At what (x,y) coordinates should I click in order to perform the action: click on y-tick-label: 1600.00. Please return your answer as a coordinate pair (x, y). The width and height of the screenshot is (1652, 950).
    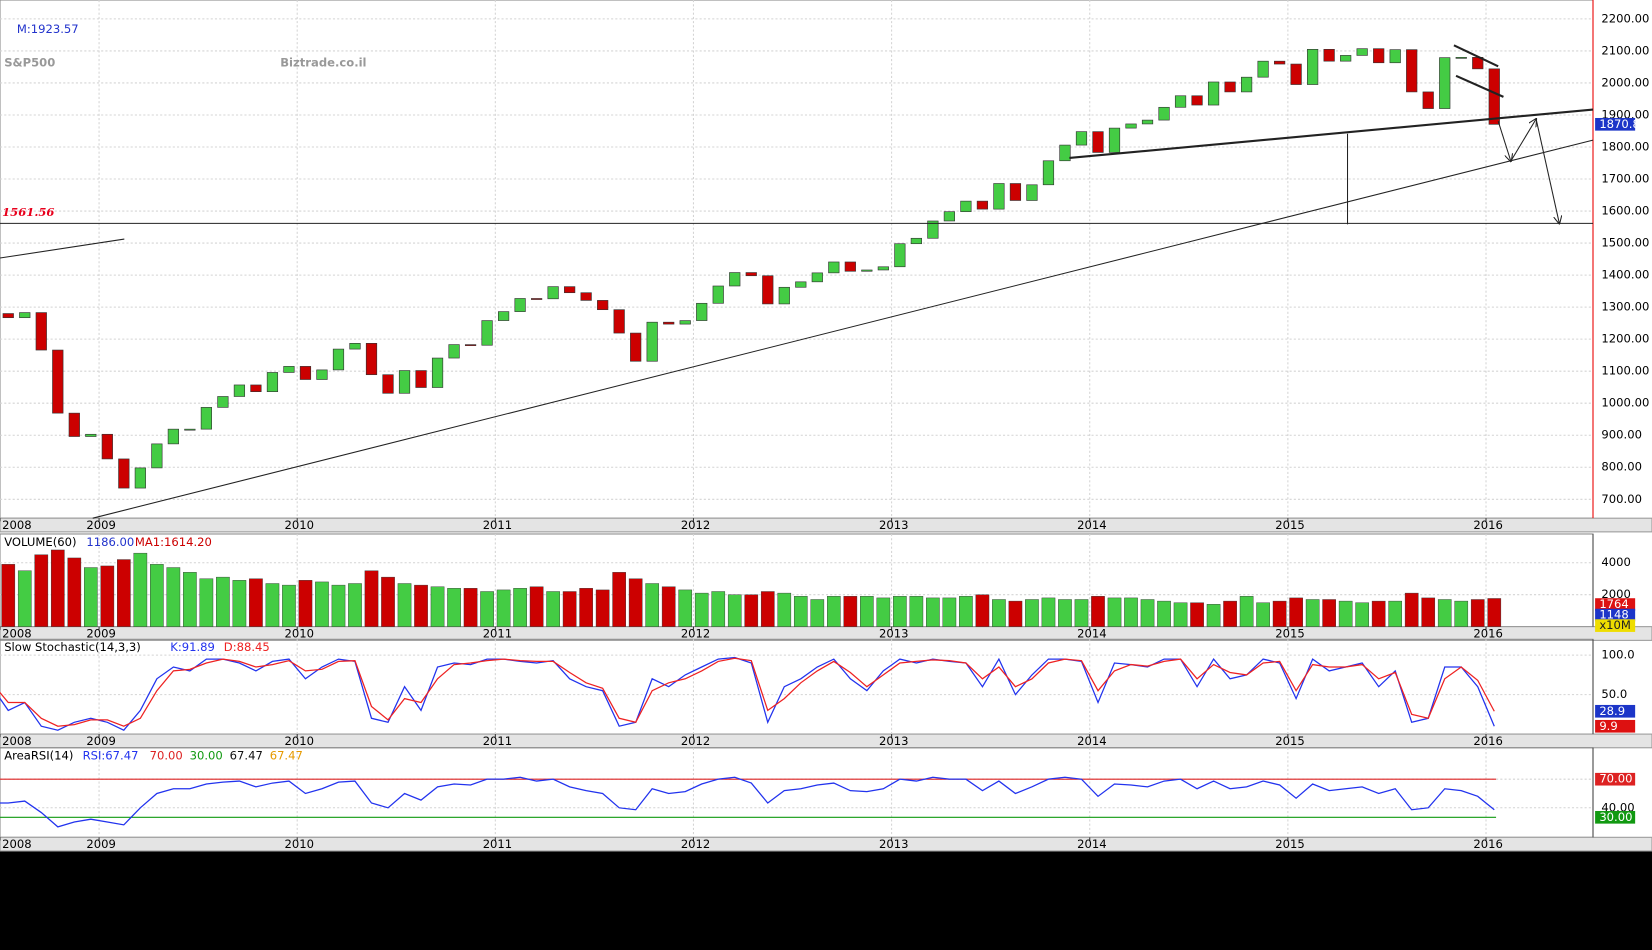
    Looking at the image, I should click on (1625, 211).